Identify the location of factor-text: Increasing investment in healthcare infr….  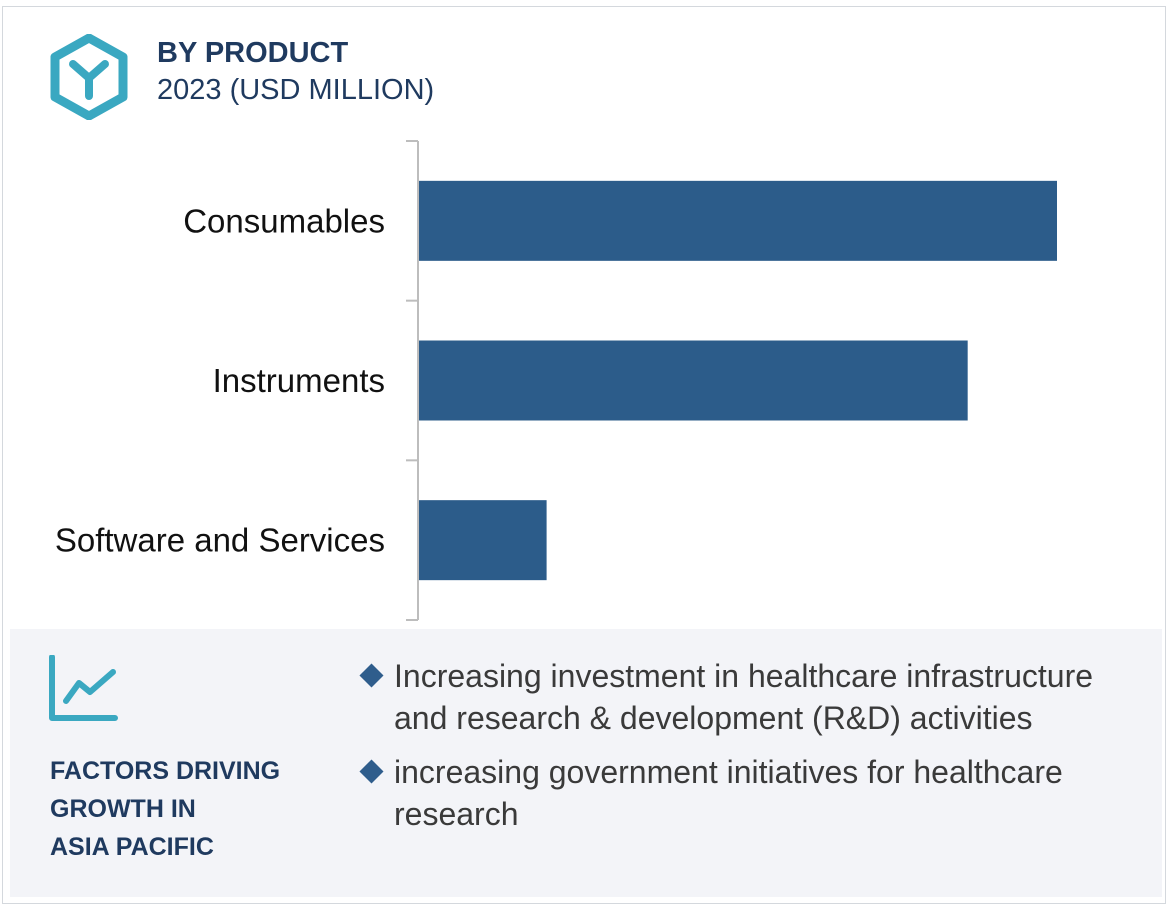
(744, 697).